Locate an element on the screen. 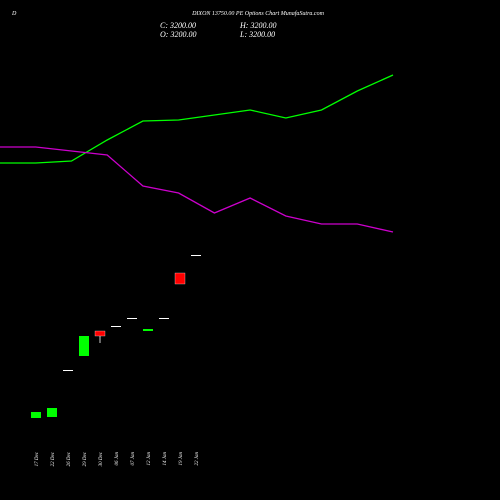 This screenshot has height=500, width=500. x-tick-label: 30 Dec is located at coordinates (101, 458).